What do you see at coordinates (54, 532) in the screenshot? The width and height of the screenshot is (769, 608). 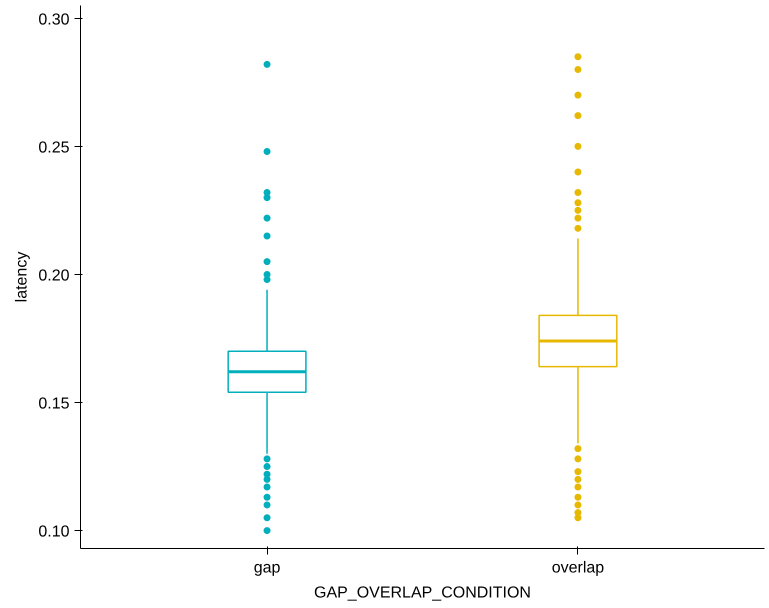 I see `y-tick-label: 0.10` at bounding box center [54, 532].